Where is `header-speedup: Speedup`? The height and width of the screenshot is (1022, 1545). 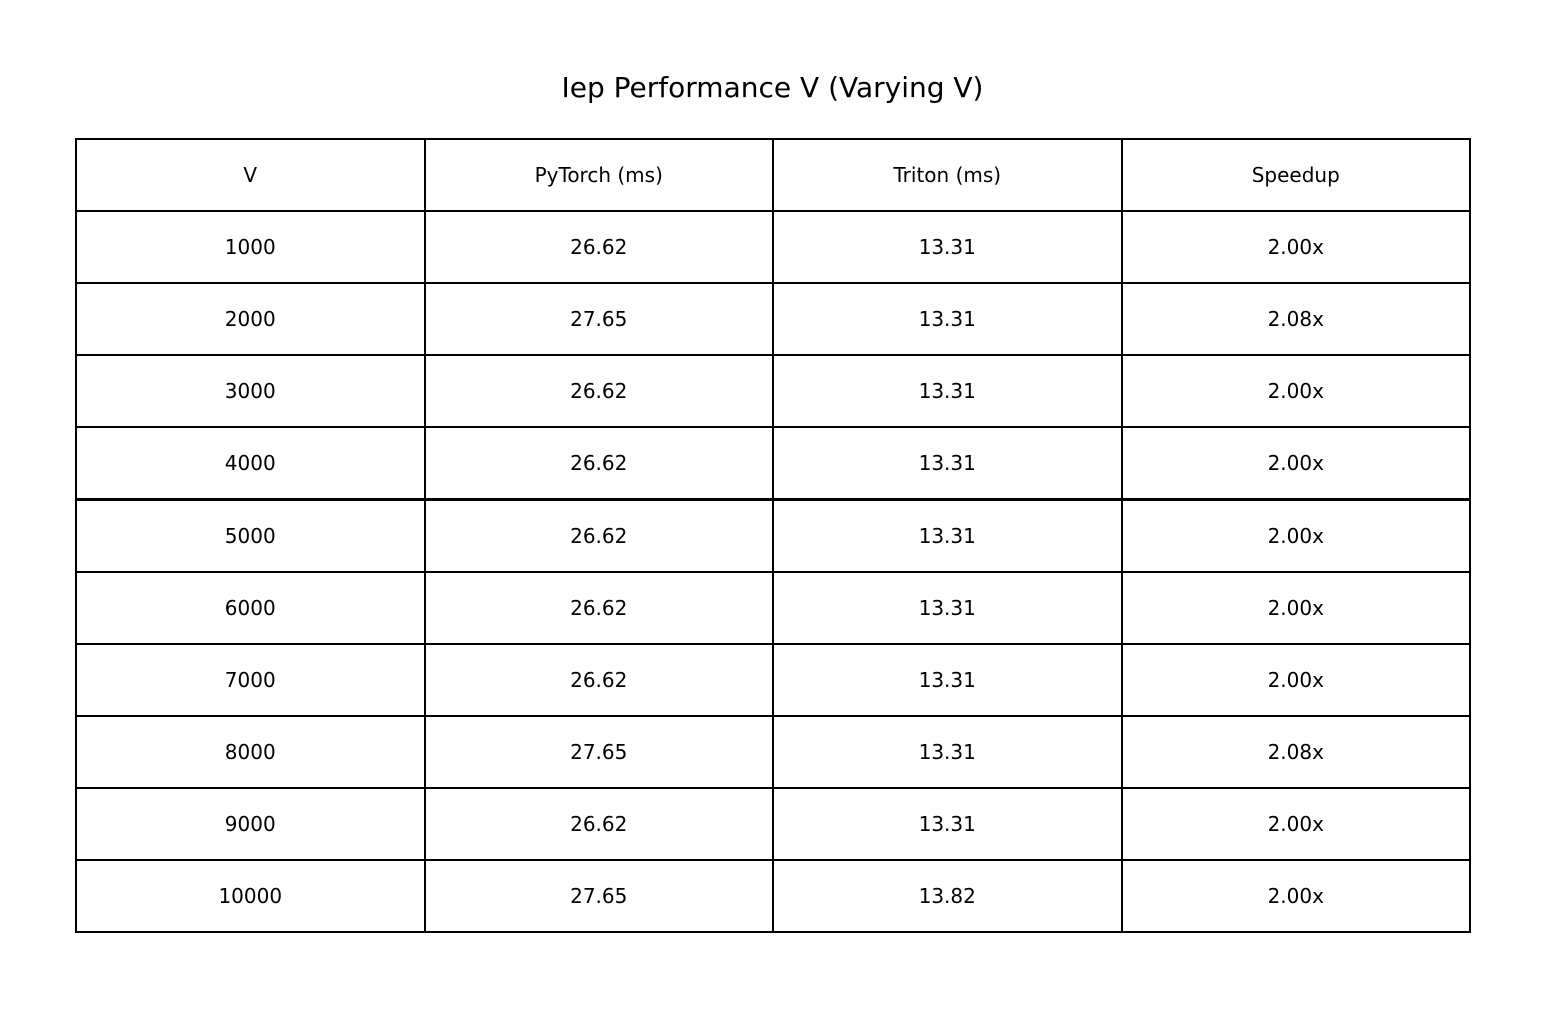 header-speedup: Speedup is located at coordinates (1295, 175).